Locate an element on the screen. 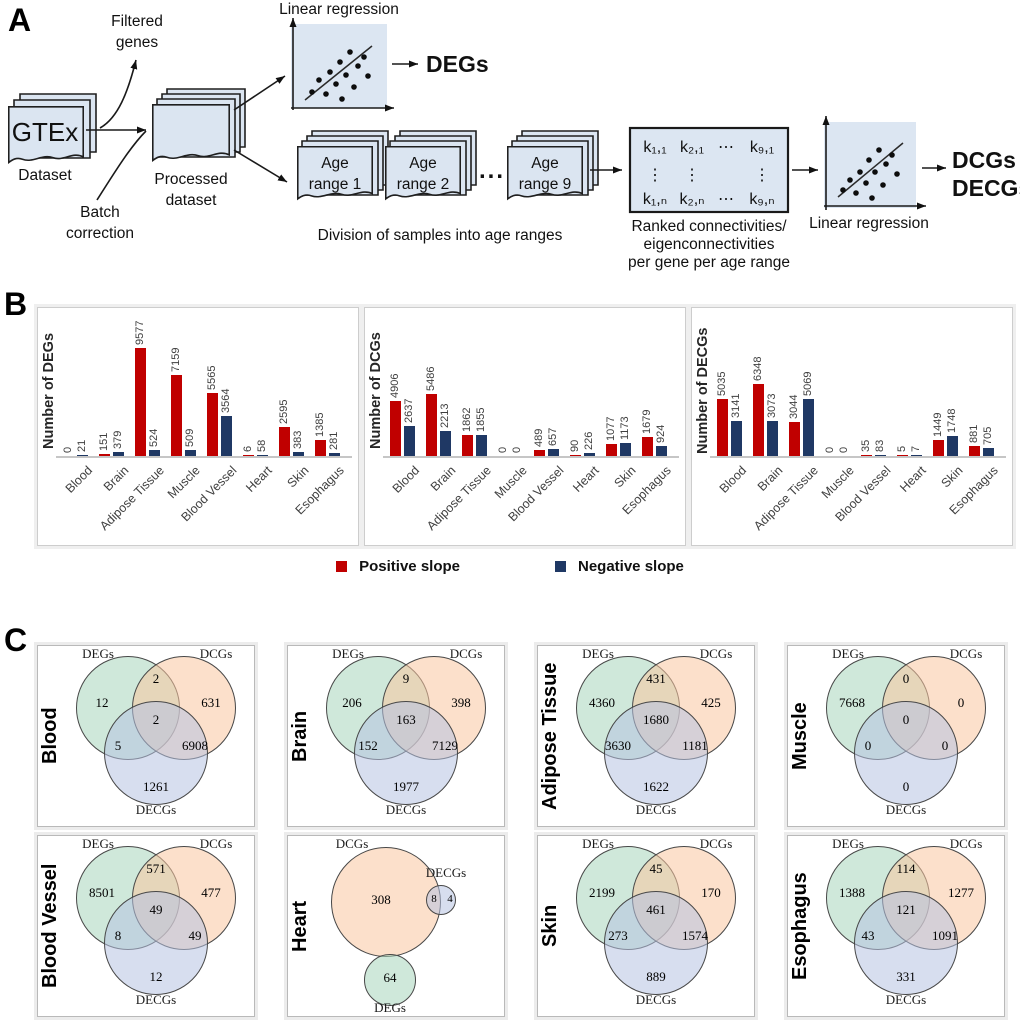 The height and width of the screenshot is (1024, 1020). venn-value-decgs_only: 1977 is located at coordinates (406, 786).